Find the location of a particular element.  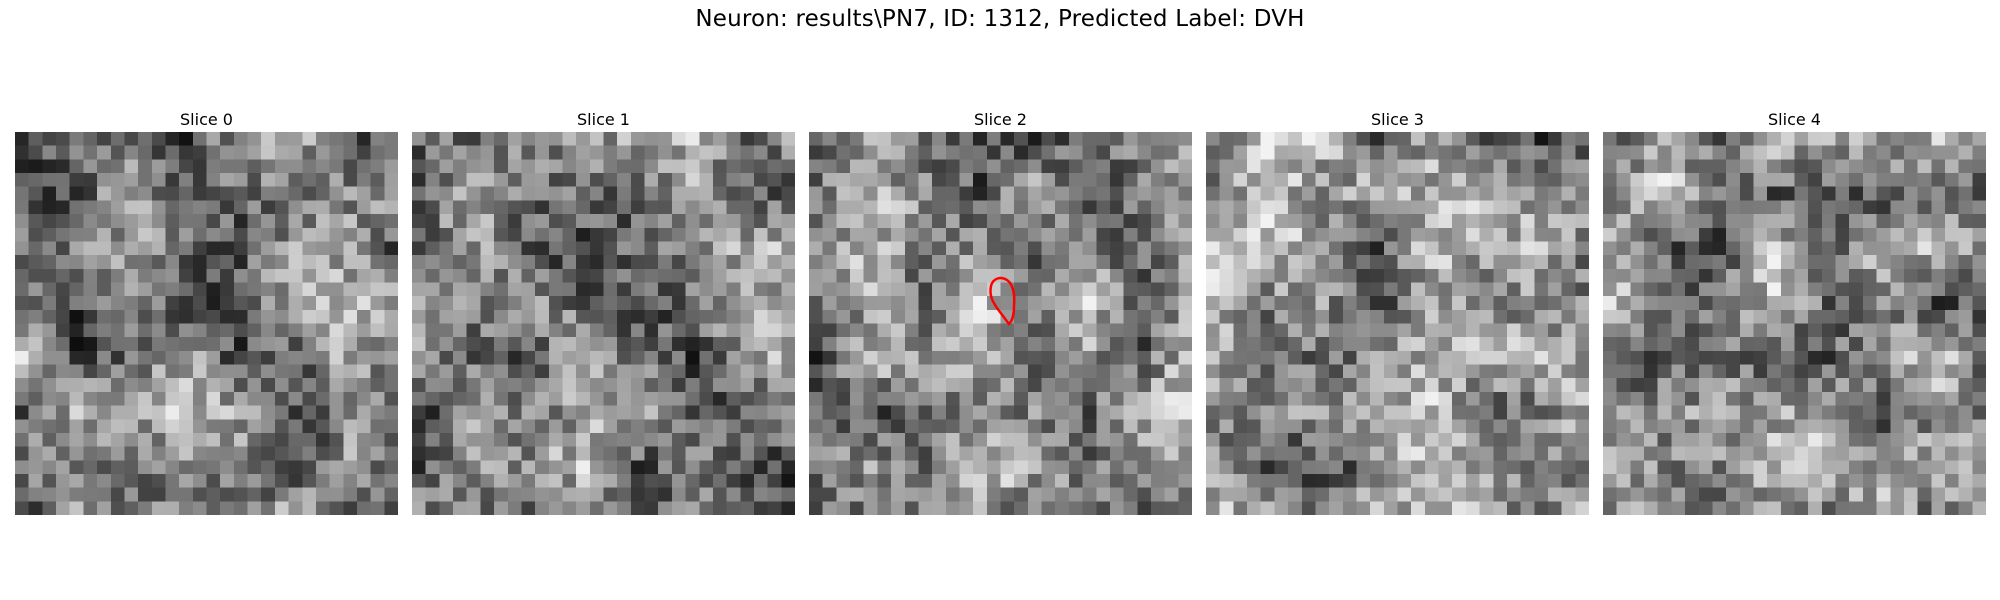

slice-title: Slice 1 is located at coordinates (603, 119).